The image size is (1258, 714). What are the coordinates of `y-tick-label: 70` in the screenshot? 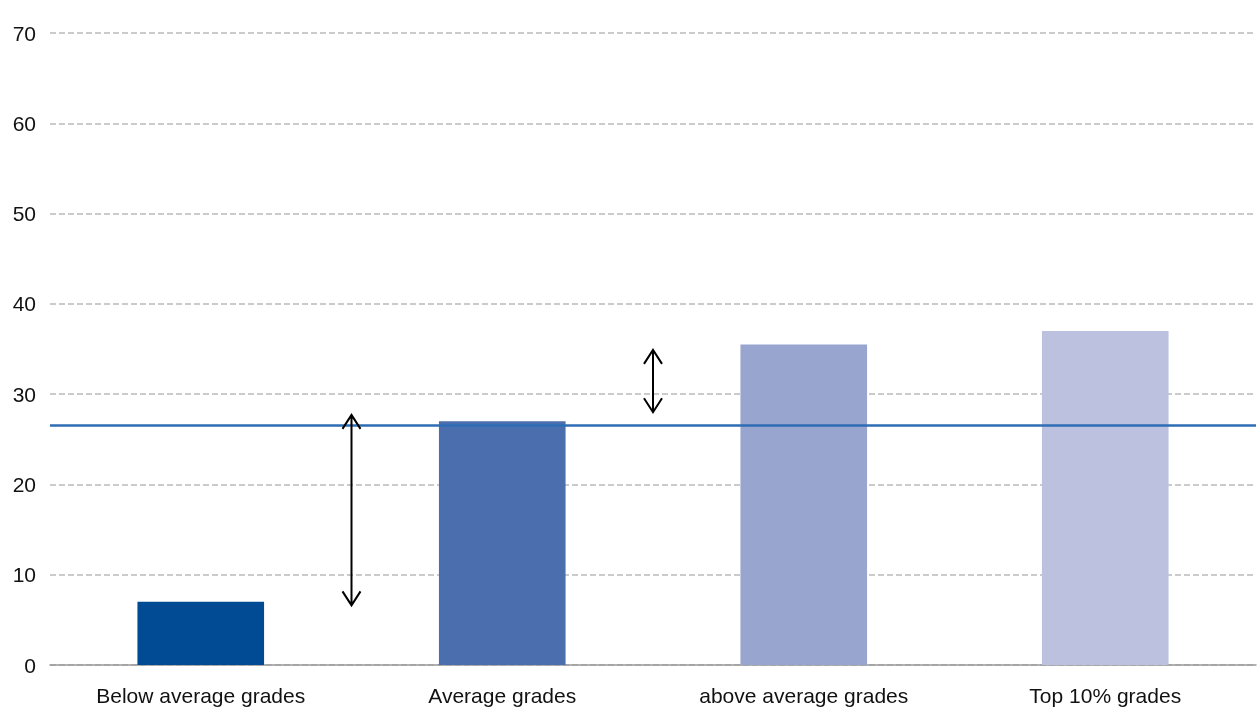 It's located at (24, 33).